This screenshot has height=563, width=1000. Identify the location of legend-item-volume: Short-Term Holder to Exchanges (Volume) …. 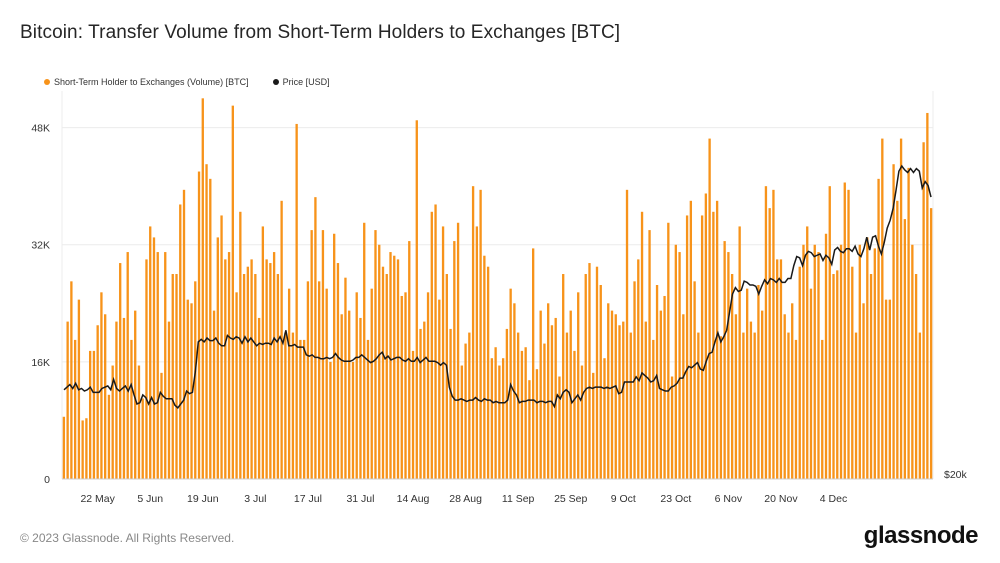
(146, 82).